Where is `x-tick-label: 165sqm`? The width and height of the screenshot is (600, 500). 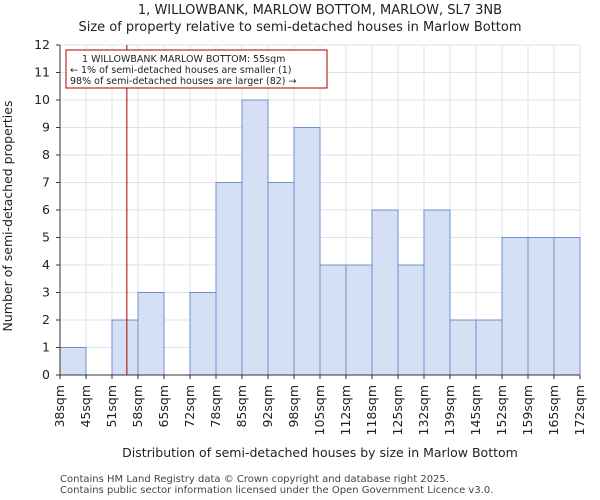 x-tick-label: 165sqm is located at coordinates (553, 410).